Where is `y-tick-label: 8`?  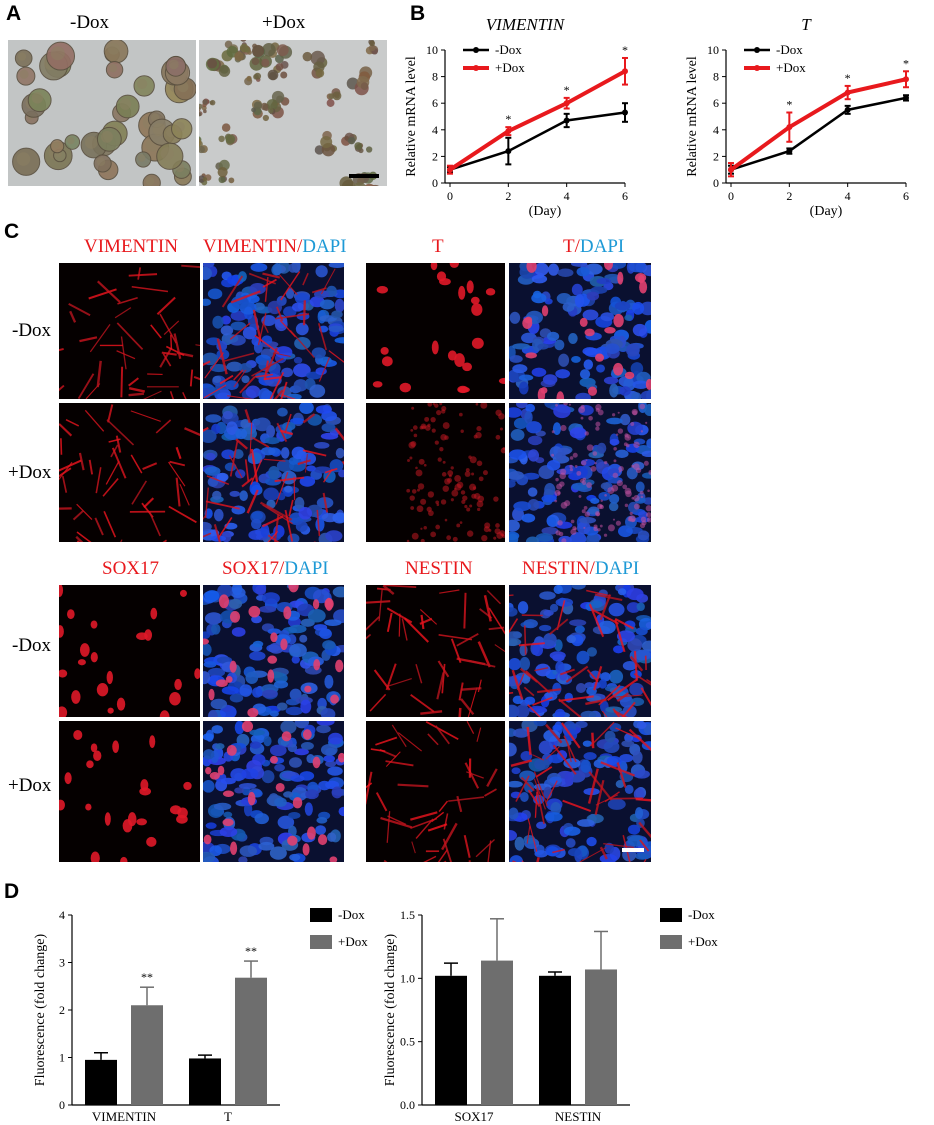
y-tick-label: 8 is located at coordinates (435, 77).